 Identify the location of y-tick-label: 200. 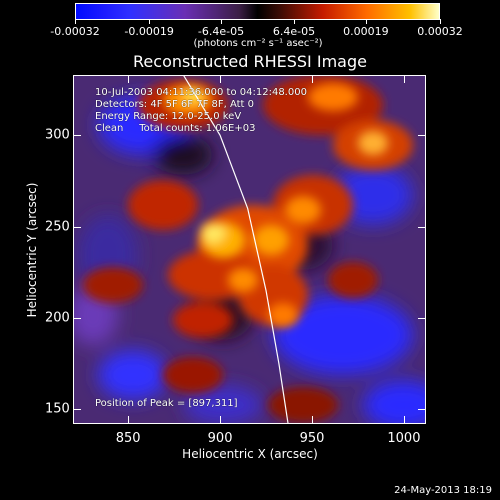
(57, 318).